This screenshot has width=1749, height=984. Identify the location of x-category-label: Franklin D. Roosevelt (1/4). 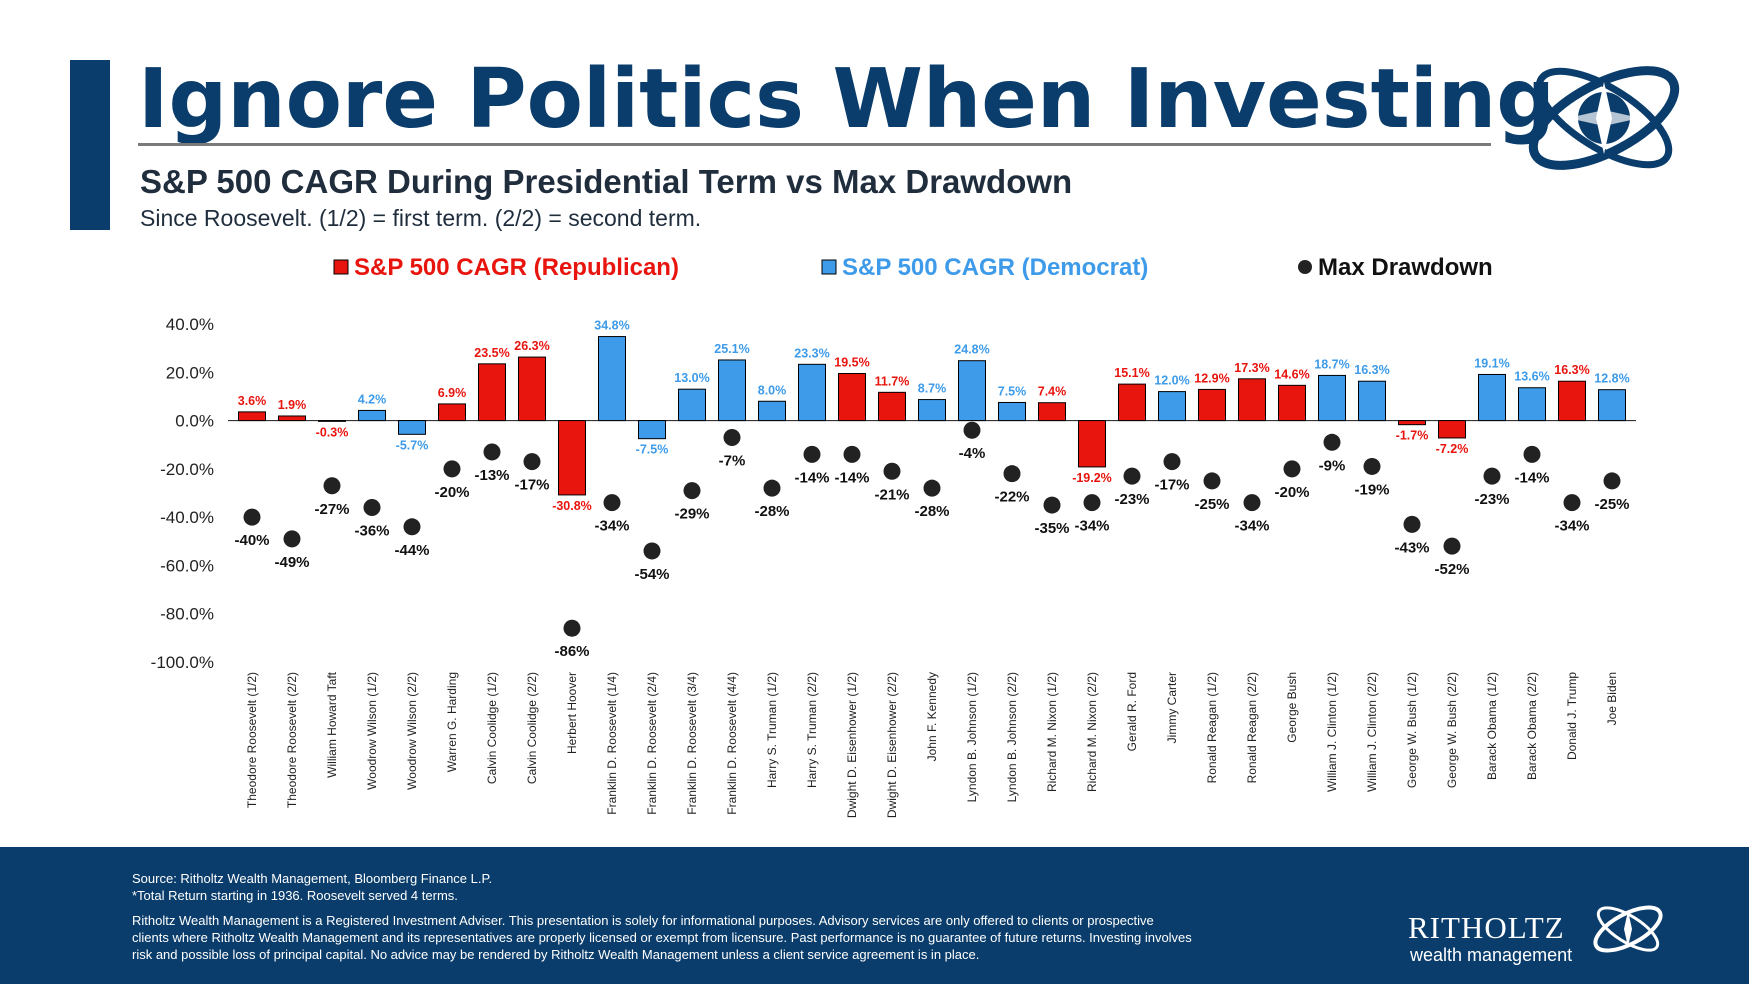
(612, 743).